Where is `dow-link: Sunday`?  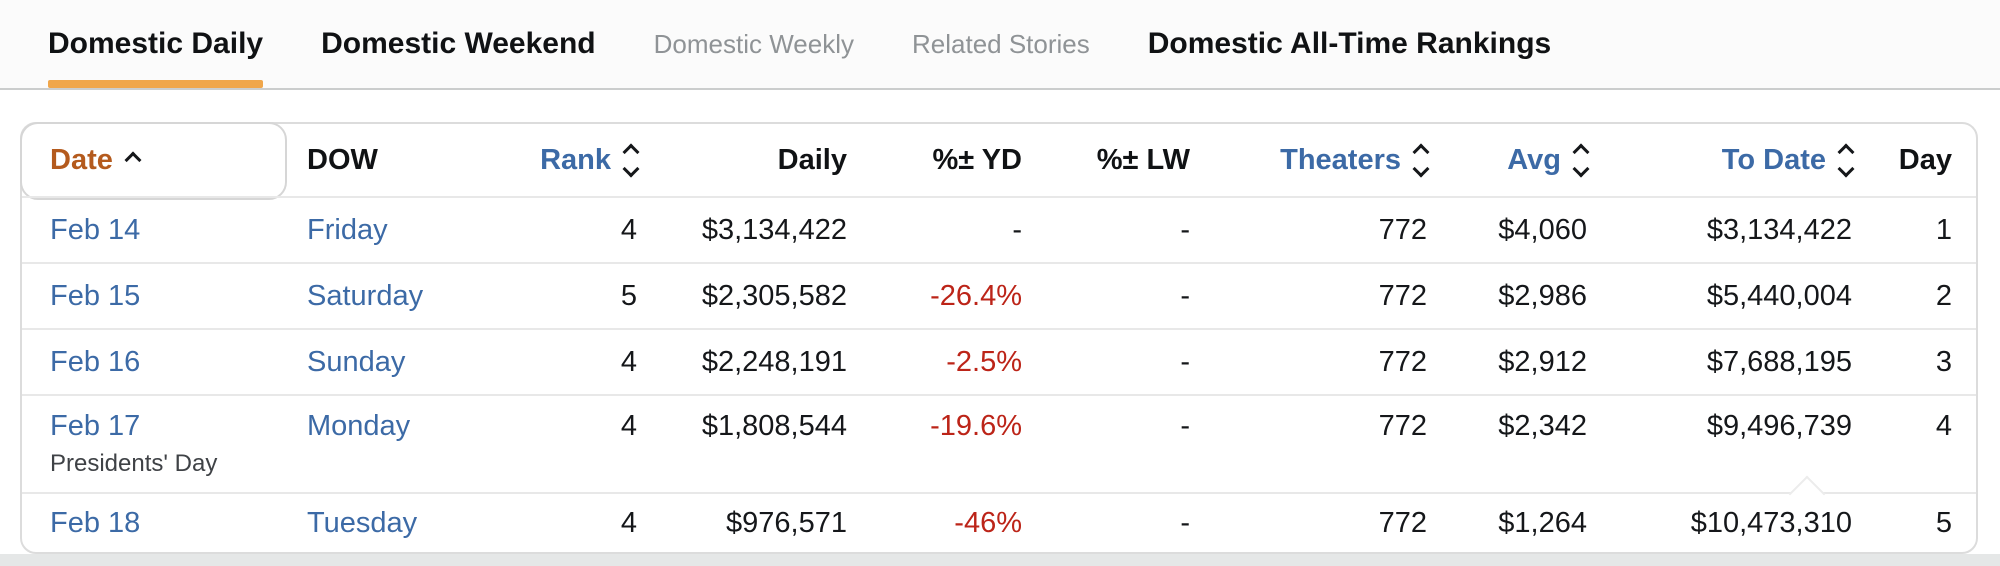 dow-link: Sunday is located at coordinates (356, 361).